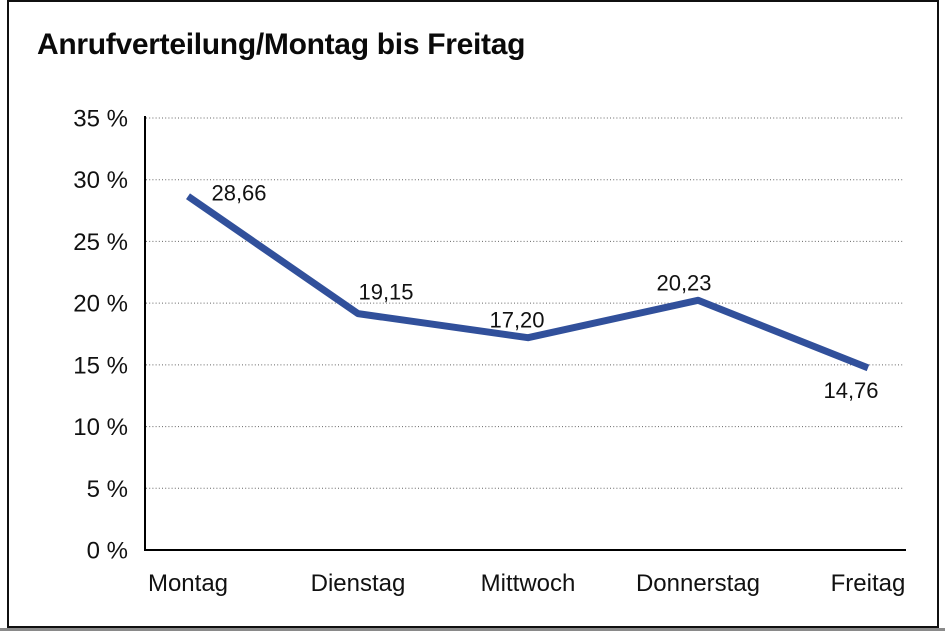  Describe the element at coordinates (238, 192) in the screenshot. I see `data-point-label: 28,66` at that location.